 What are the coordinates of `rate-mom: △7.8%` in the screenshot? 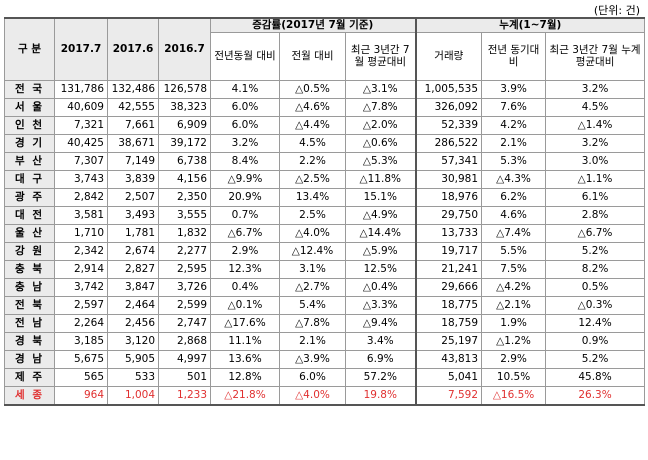 It's located at (312, 323).